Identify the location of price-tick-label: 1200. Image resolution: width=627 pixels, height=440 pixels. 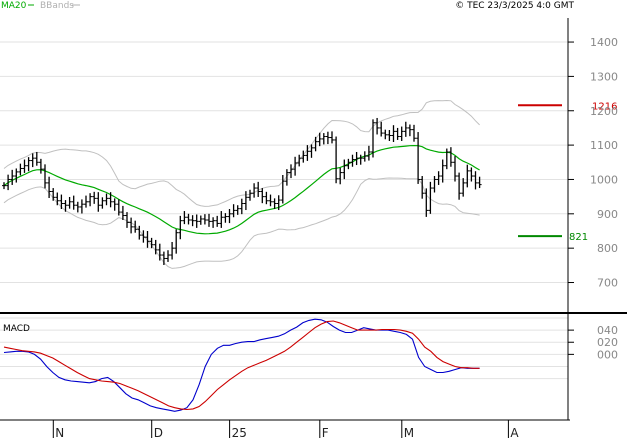
(604, 111).